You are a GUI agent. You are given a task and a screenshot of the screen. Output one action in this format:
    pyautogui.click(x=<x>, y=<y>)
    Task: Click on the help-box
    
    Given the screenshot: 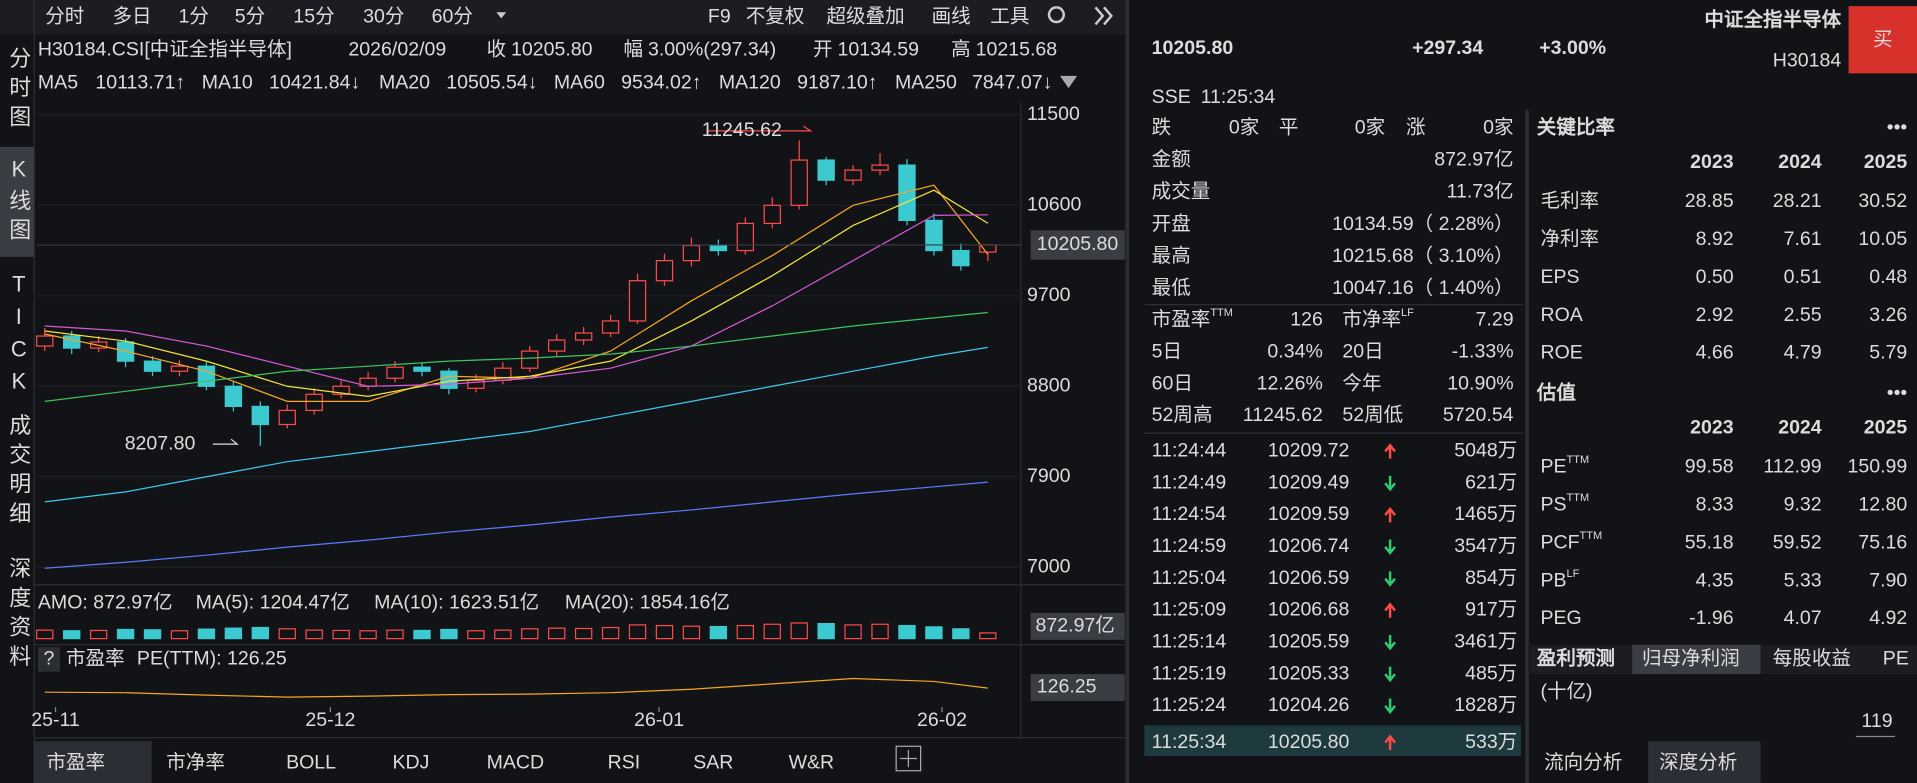 What is the action you would take?
    pyautogui.click(x=48, y=659)
    